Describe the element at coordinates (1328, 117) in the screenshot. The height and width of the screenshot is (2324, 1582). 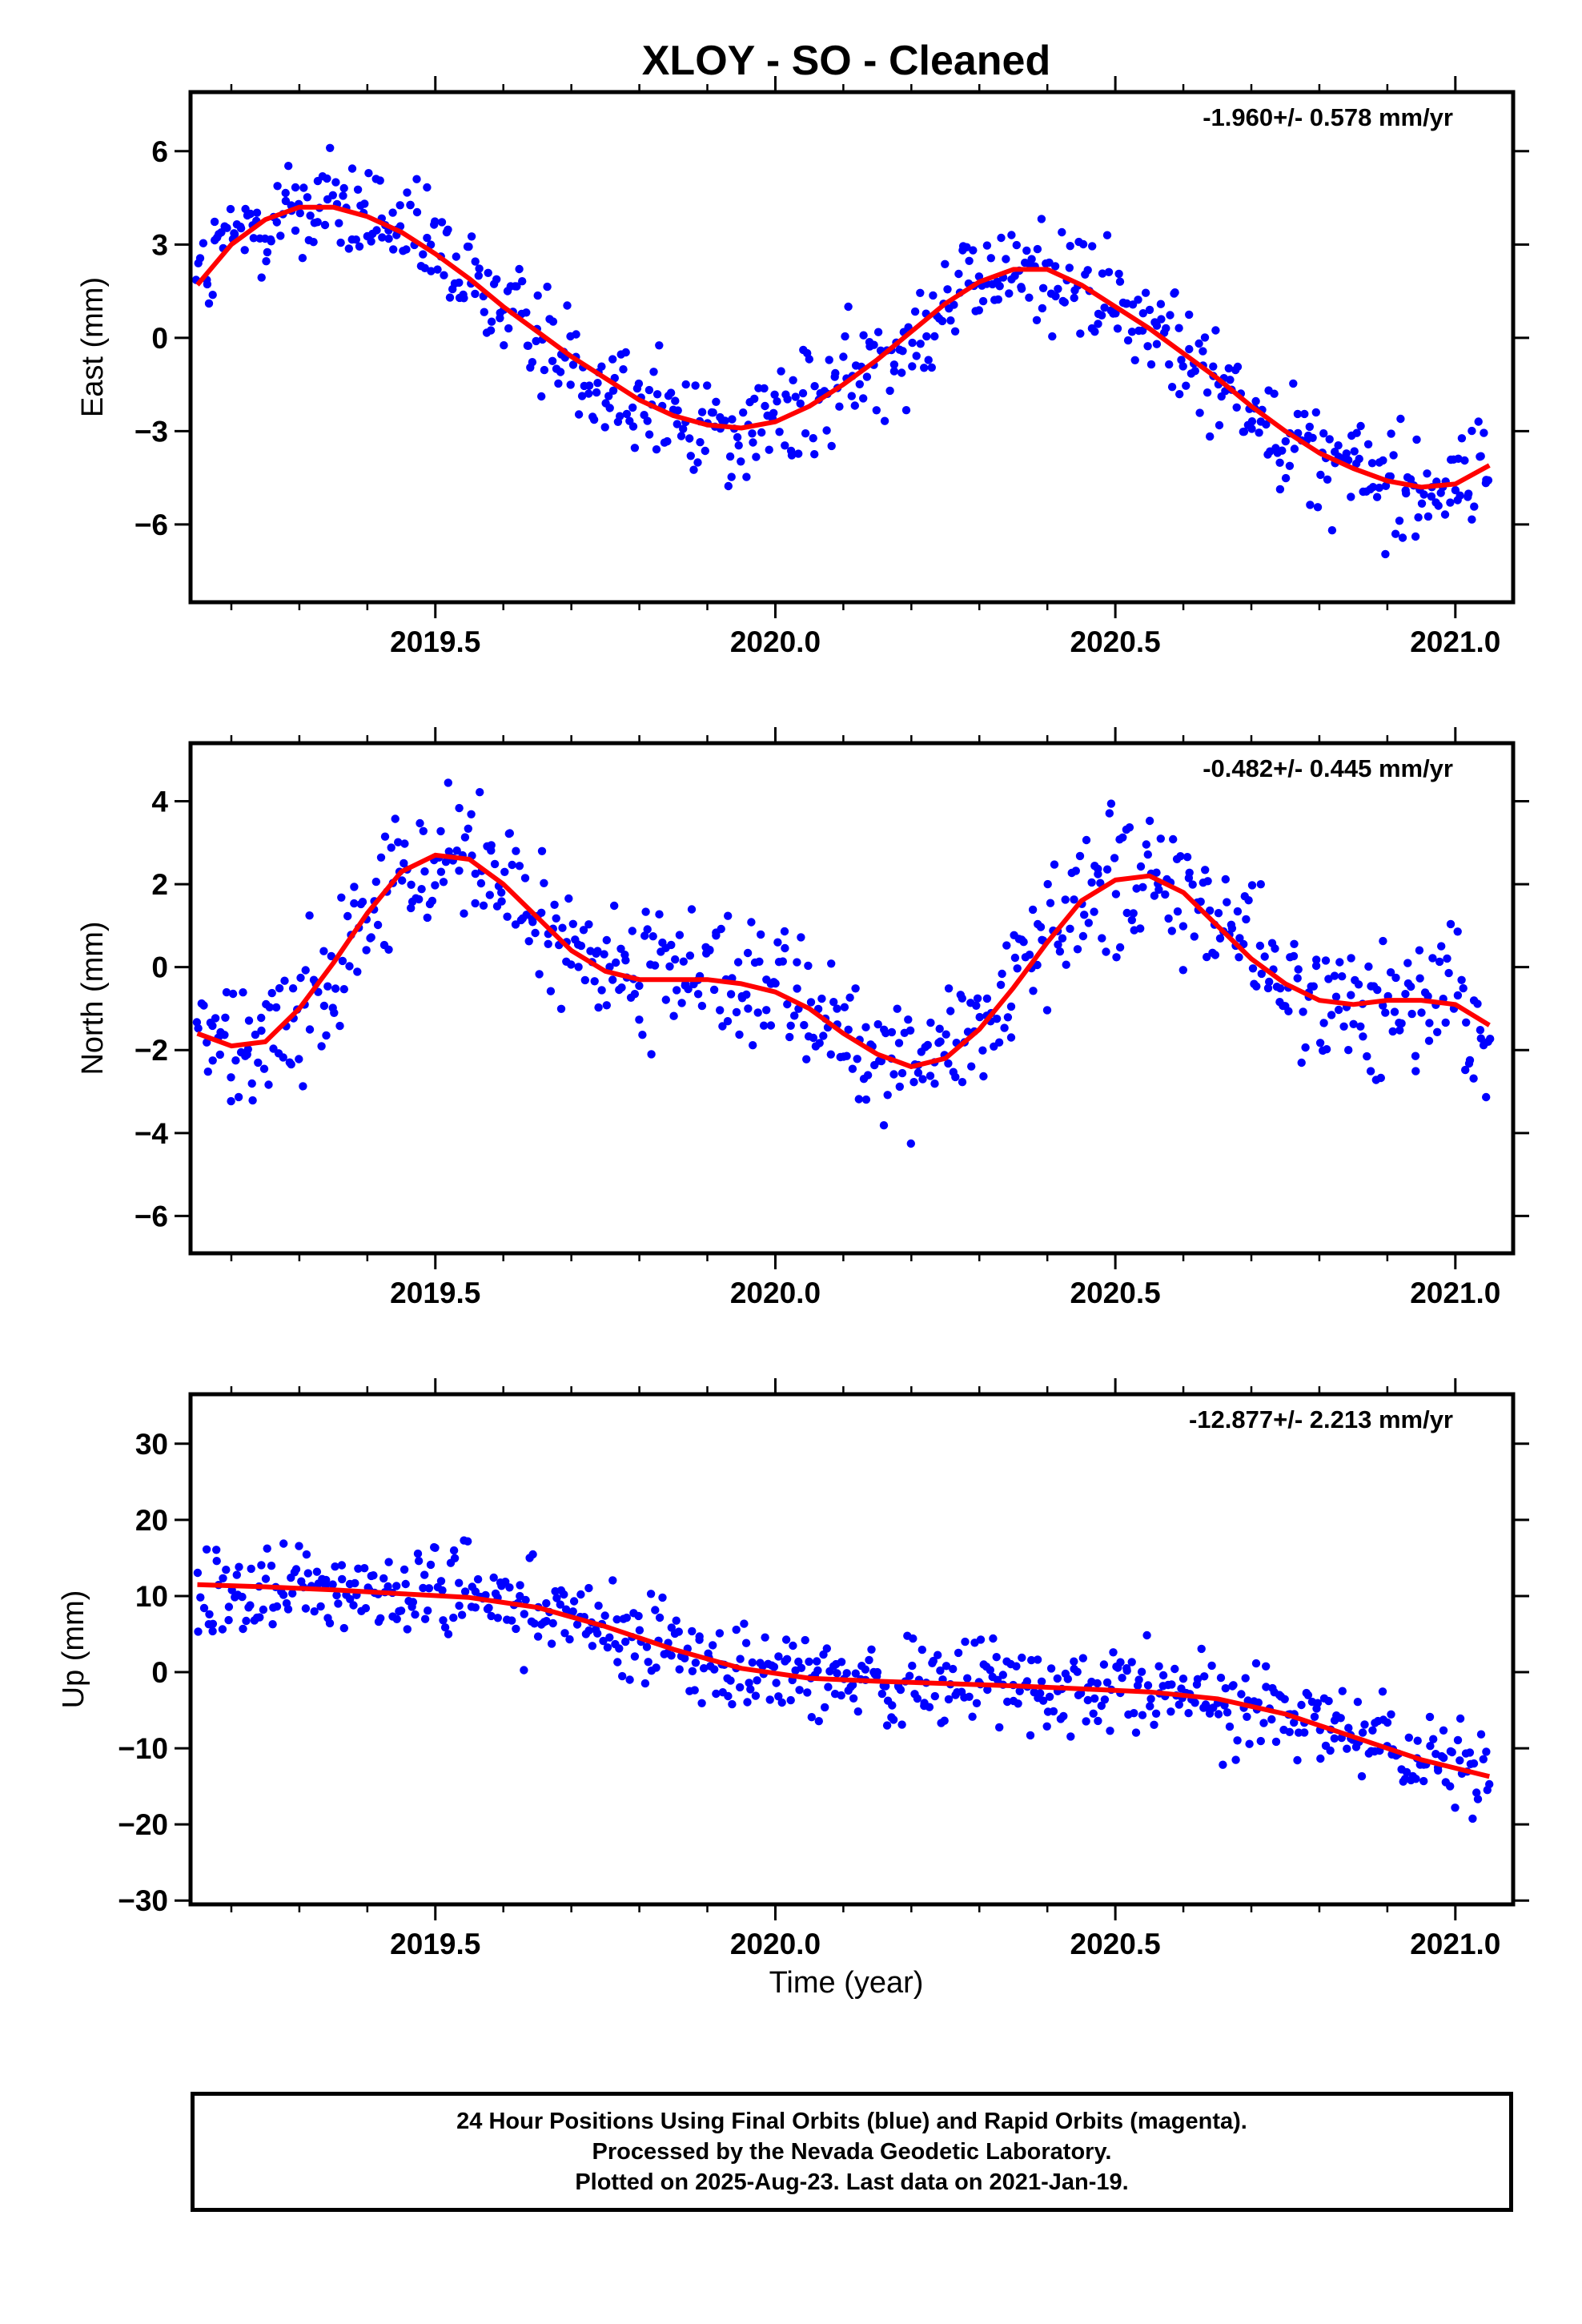
I see `east-rate-annotation: -1.960+/- 0.578 mm/yr` at that location.